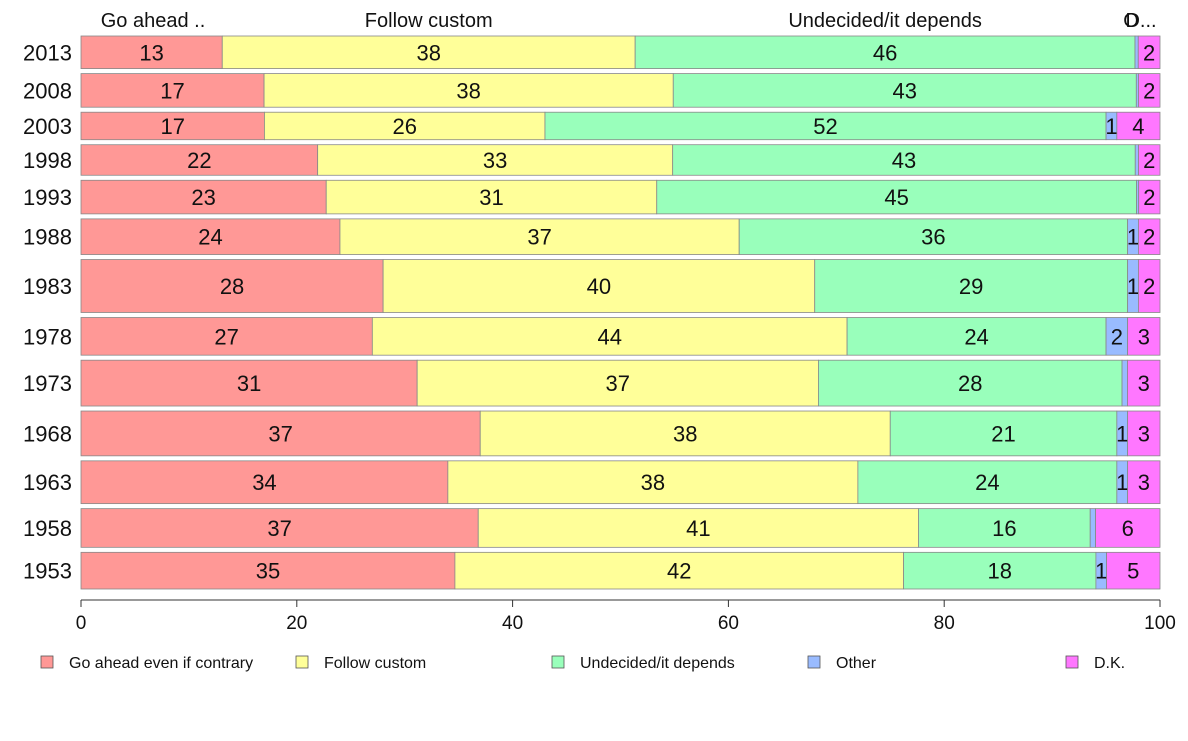  What do you see at coordinates (47, 237) in the screenshot?
I see `row-label-1988: 1988` at bounding box center [47, 237].